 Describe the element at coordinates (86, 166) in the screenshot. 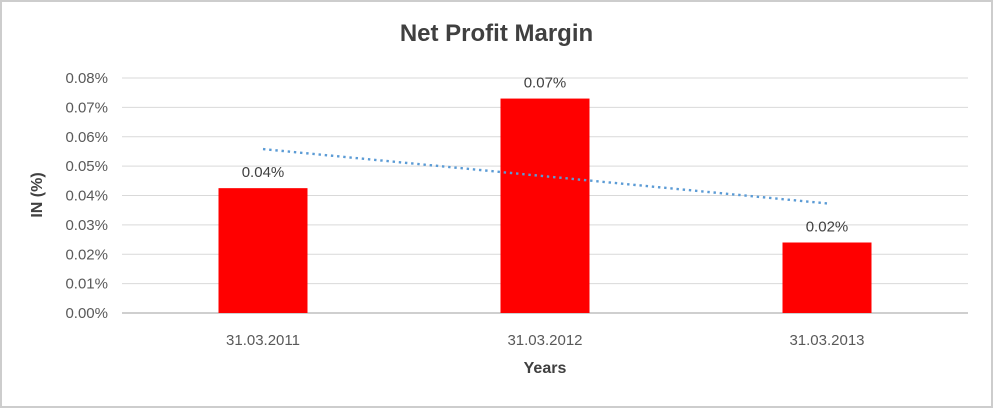

I see `y-tick-label: 0.05%` at that location.